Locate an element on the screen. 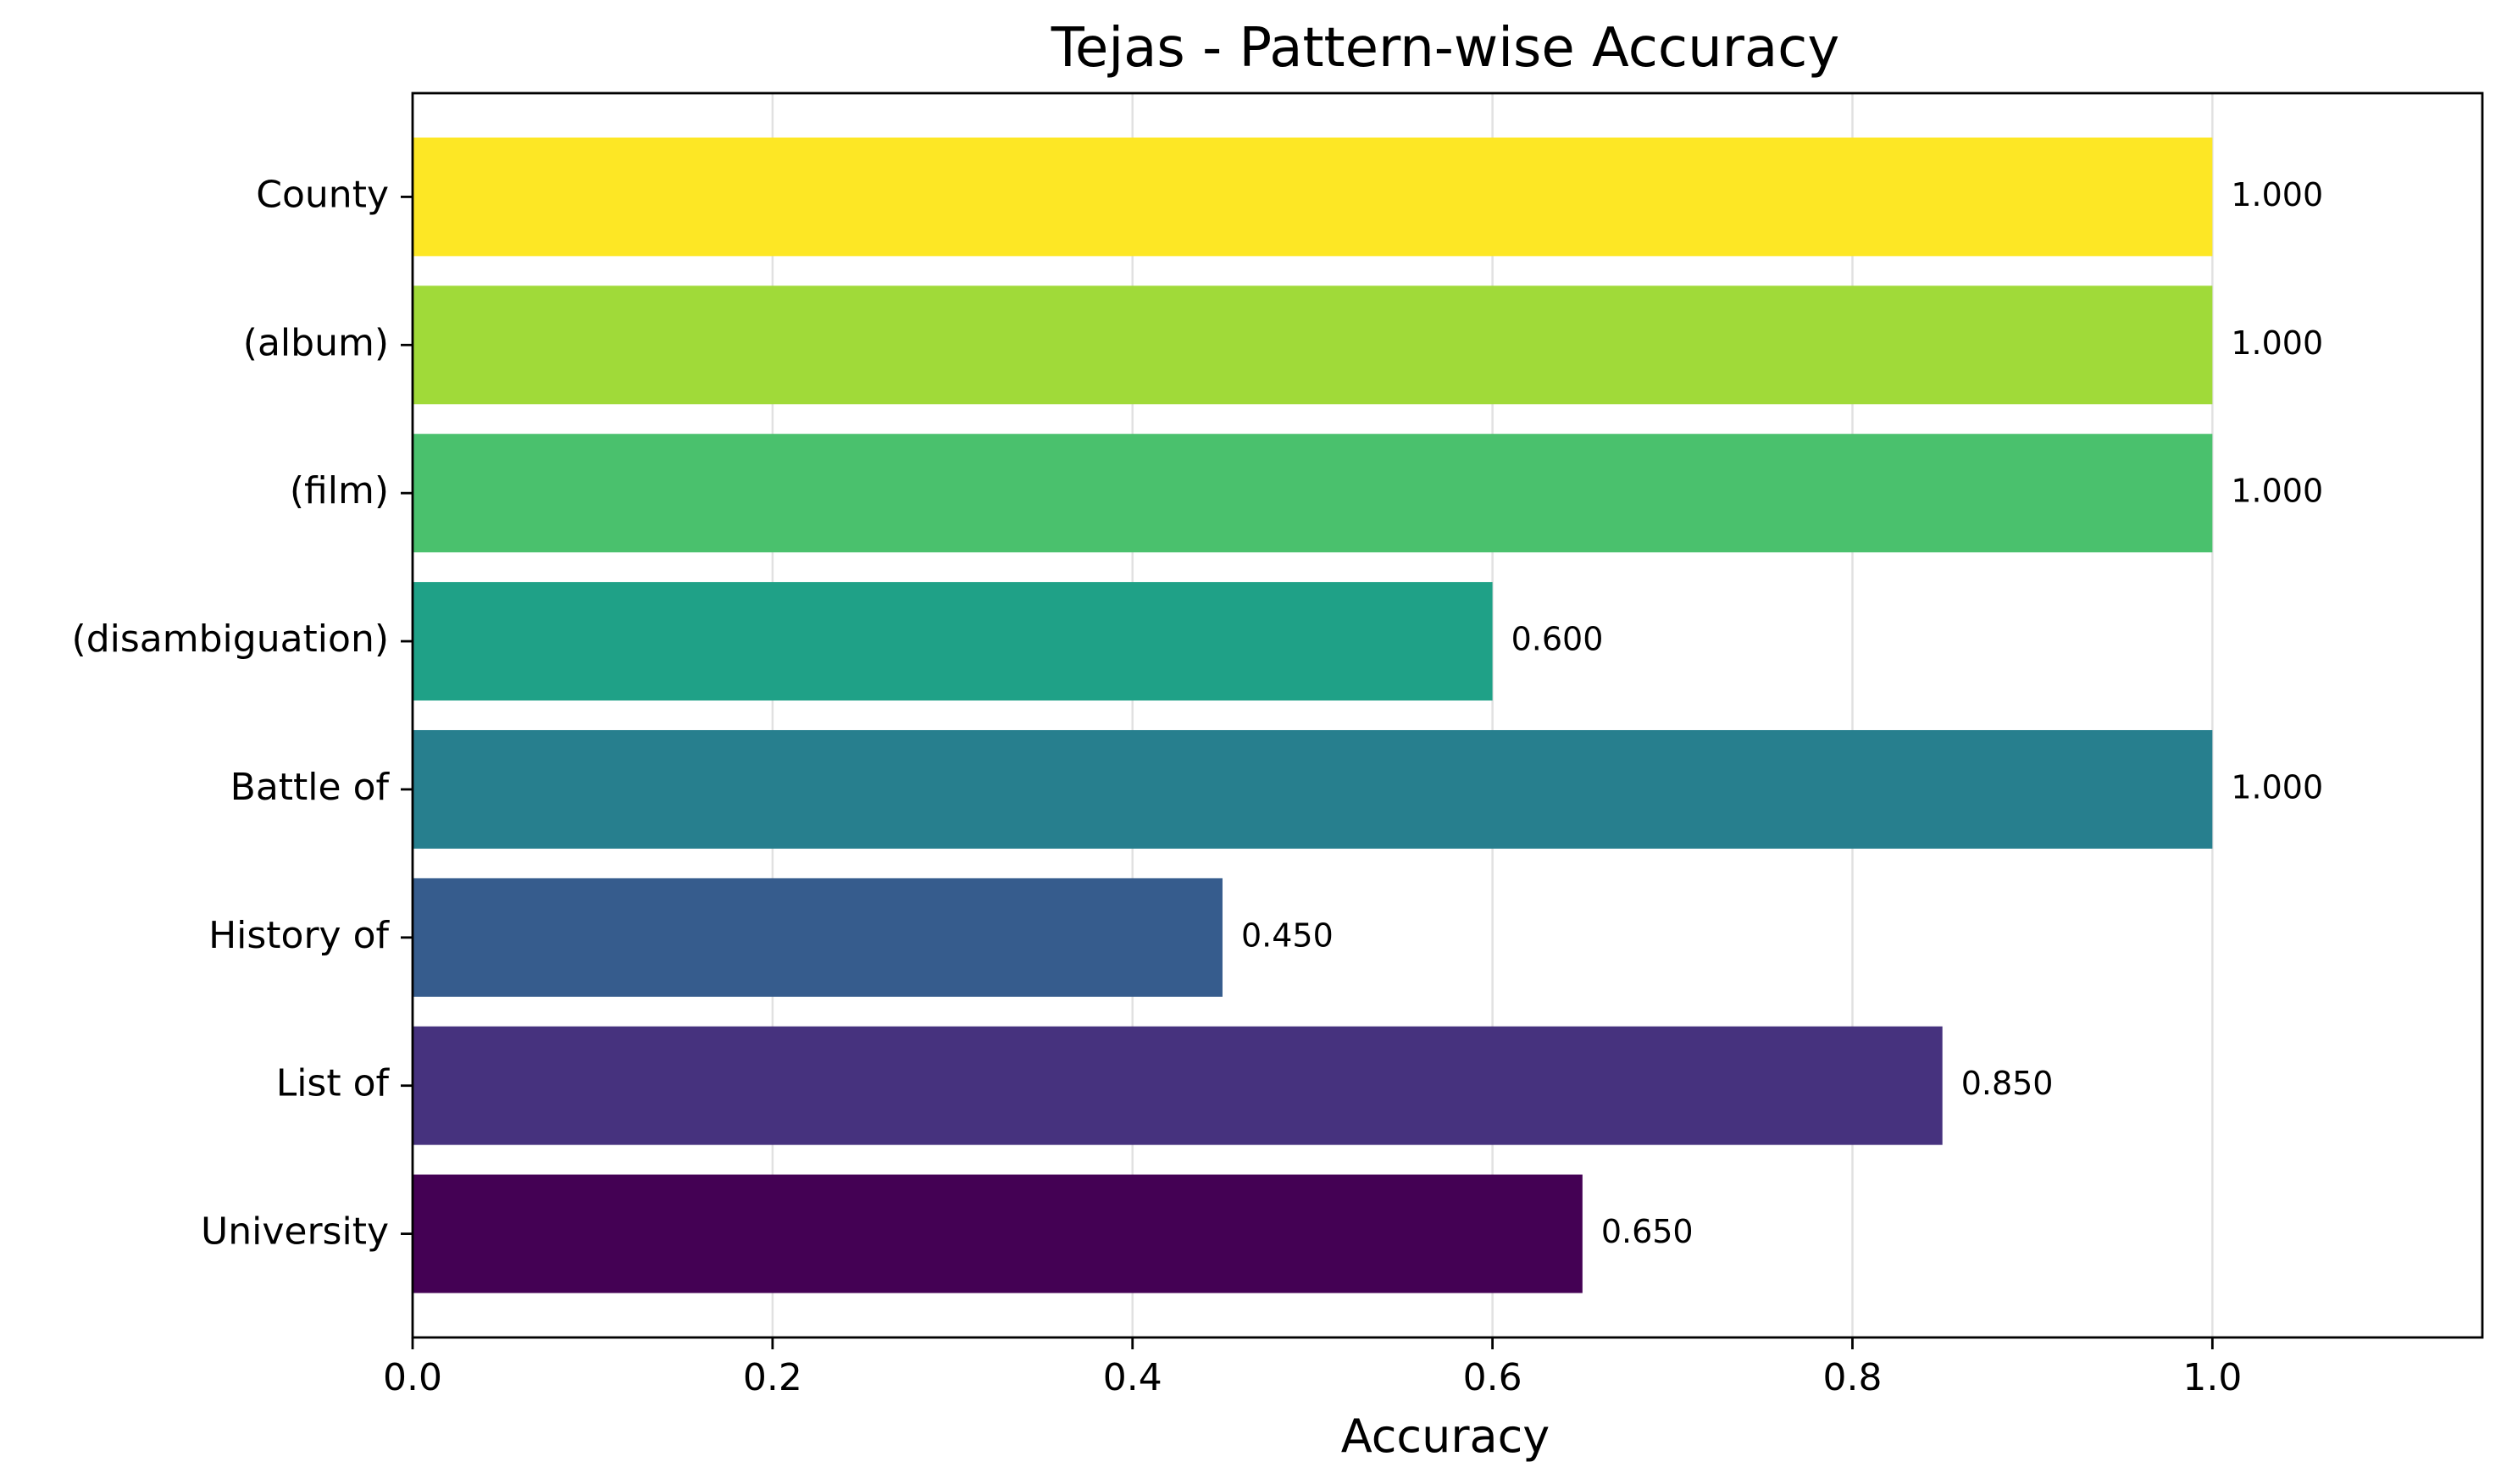  x-tick-label: 0.6 is located at coordinates (1492, 1377).